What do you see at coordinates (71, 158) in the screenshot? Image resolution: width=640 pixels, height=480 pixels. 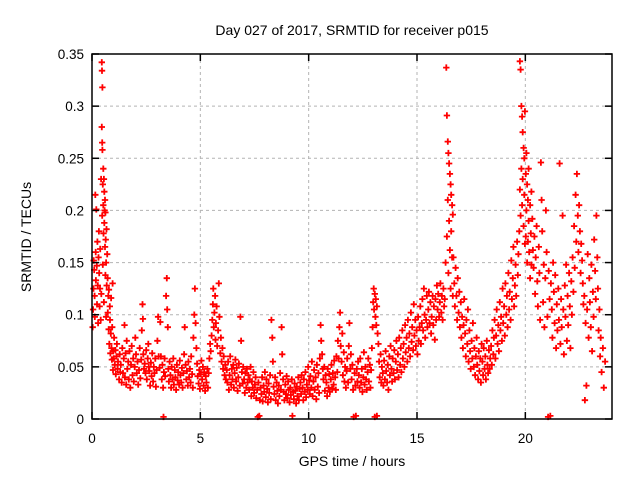 I see `y-tick-label: 0.25` at bounding box center [71, 158].